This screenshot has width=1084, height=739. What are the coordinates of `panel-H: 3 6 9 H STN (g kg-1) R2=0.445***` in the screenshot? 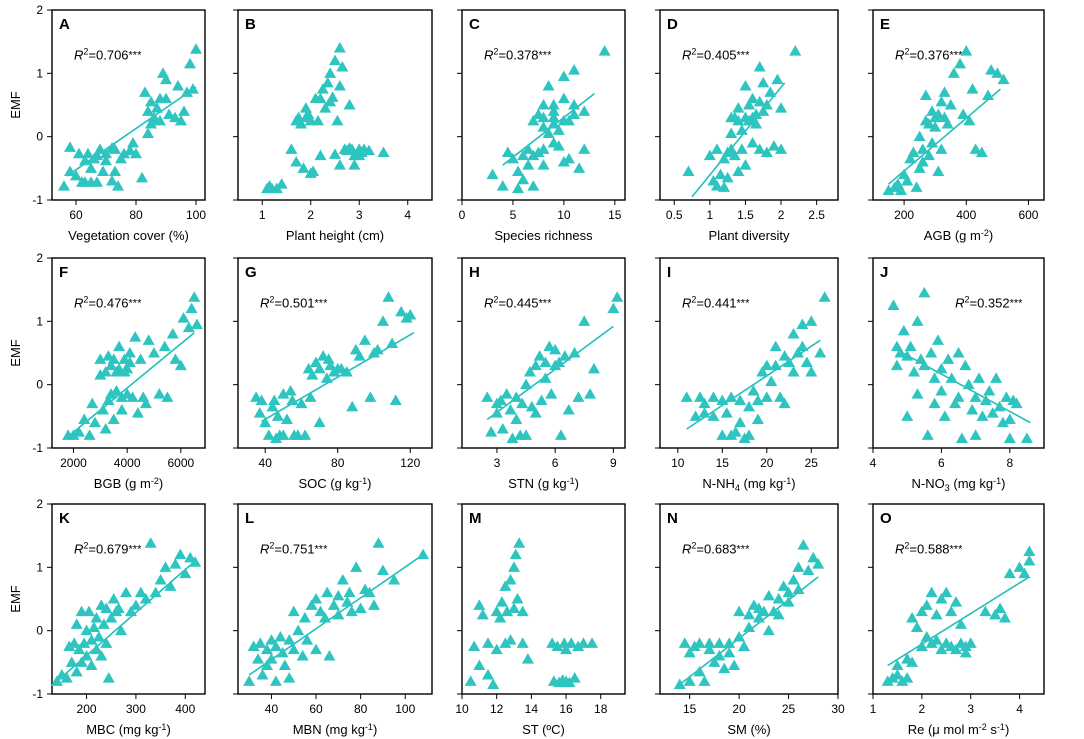 It's located at (541, 374).